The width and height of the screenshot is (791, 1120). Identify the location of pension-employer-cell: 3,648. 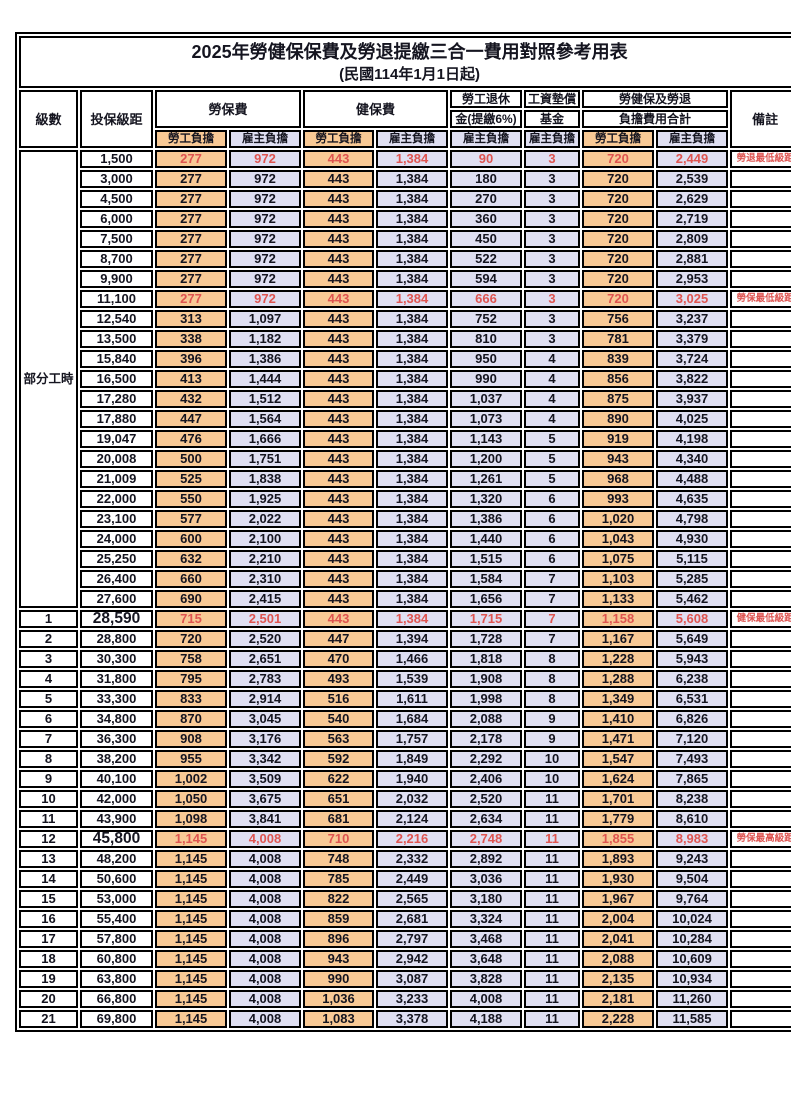
(486, 959).